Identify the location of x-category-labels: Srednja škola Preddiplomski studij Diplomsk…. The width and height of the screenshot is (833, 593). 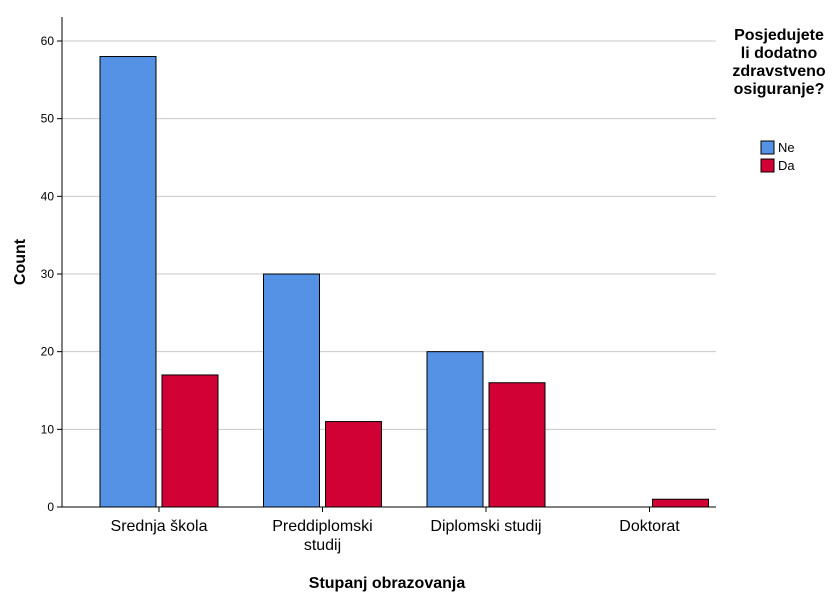
(395, 530).